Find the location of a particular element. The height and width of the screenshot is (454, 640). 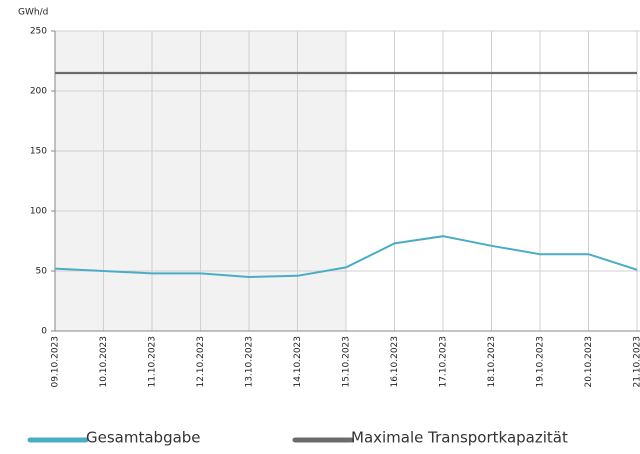

y-tick-label: 100 is located at coordinates (38, 212).